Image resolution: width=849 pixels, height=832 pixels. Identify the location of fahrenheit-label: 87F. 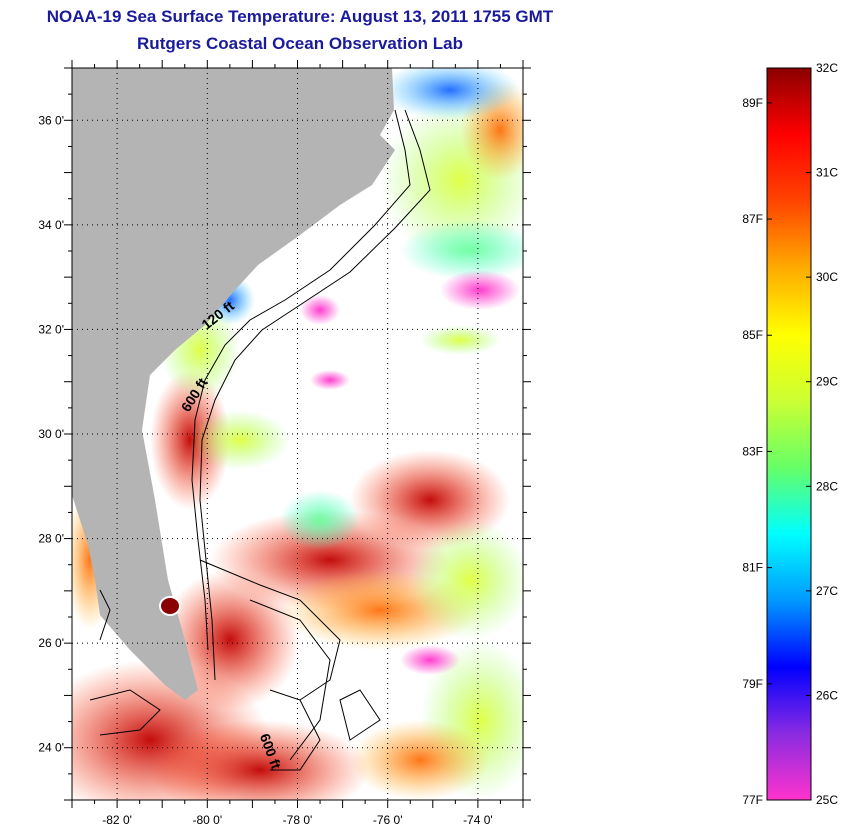
(752, 219).